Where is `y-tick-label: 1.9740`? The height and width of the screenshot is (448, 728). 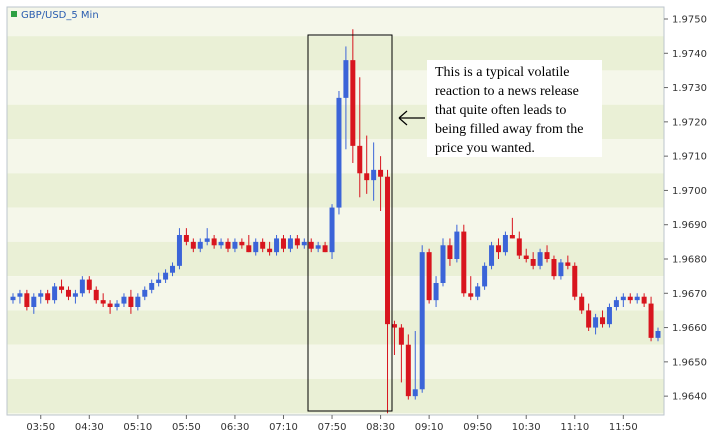 y-tick-label: 1.9740 is located at coordinates (689, 54).